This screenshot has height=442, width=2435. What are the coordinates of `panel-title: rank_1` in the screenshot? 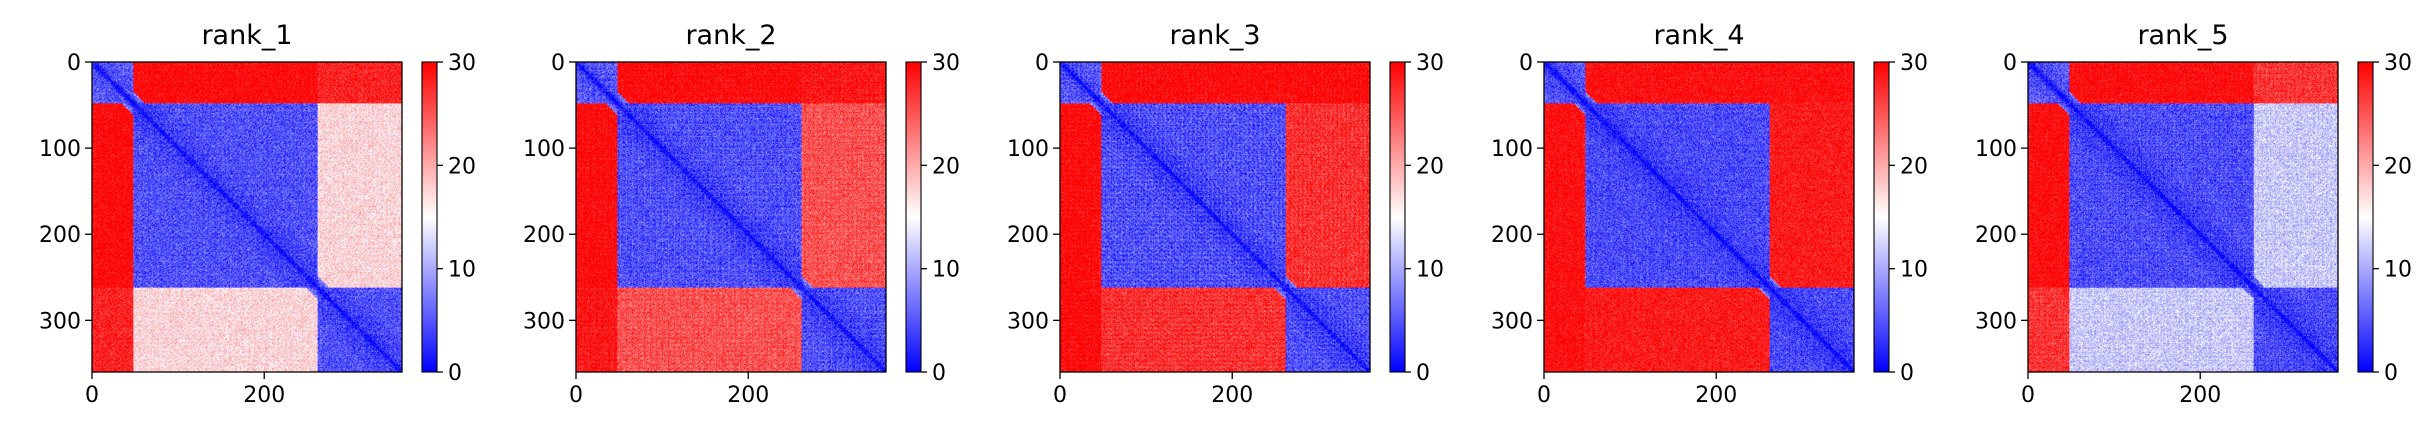 It's located at (246, 35).